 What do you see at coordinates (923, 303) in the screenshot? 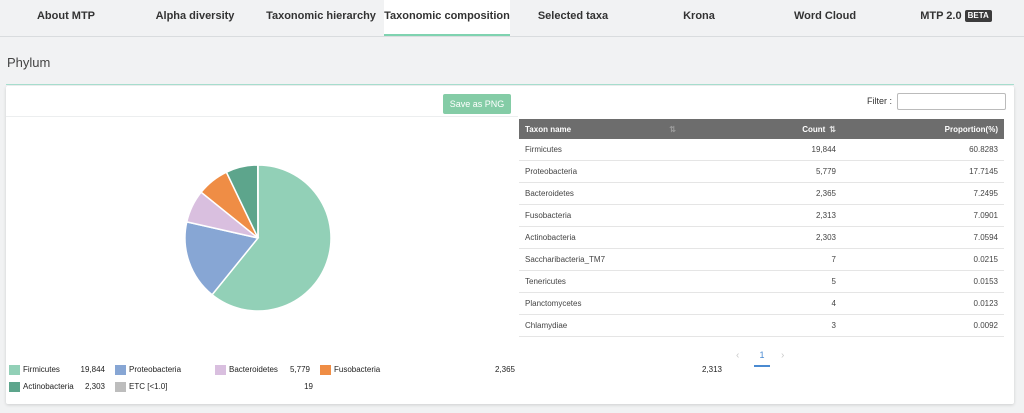
I see `proportion-cell: 0.0123` at bounding box center [923, 303].